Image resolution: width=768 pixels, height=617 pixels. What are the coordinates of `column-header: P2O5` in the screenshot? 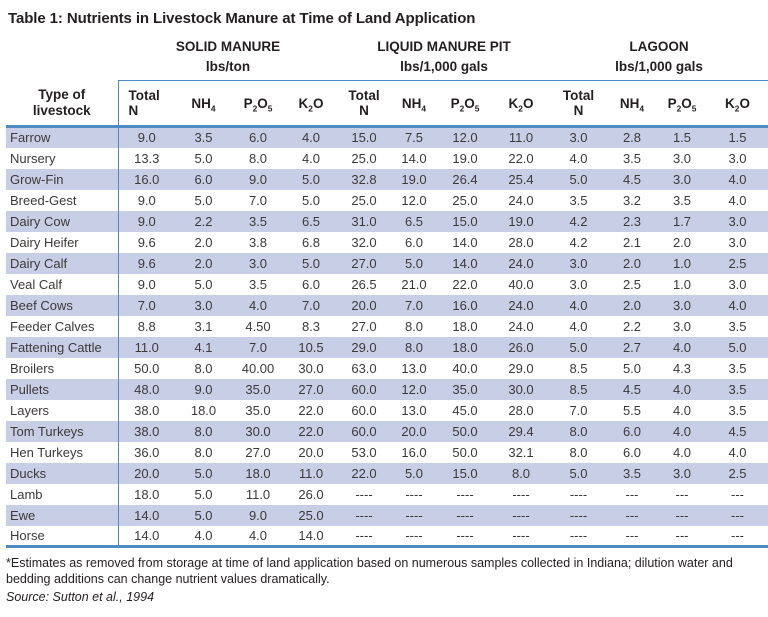 It's located at (258, 104).